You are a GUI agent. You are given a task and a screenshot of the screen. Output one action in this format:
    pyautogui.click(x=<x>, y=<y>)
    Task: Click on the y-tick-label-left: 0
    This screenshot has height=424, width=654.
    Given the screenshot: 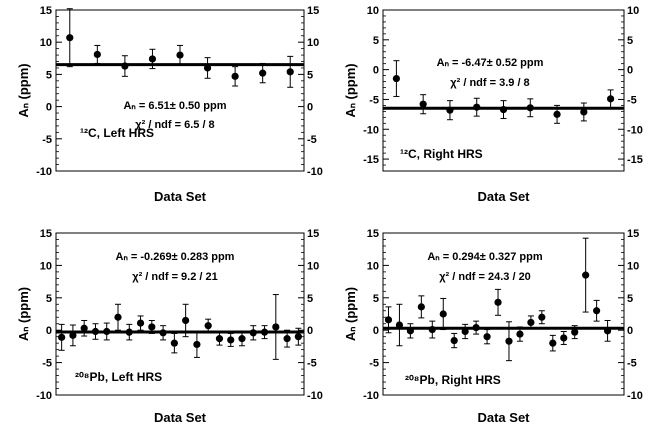 What is the action you would take?
    pyautogui.click(x=49, y=331)
    